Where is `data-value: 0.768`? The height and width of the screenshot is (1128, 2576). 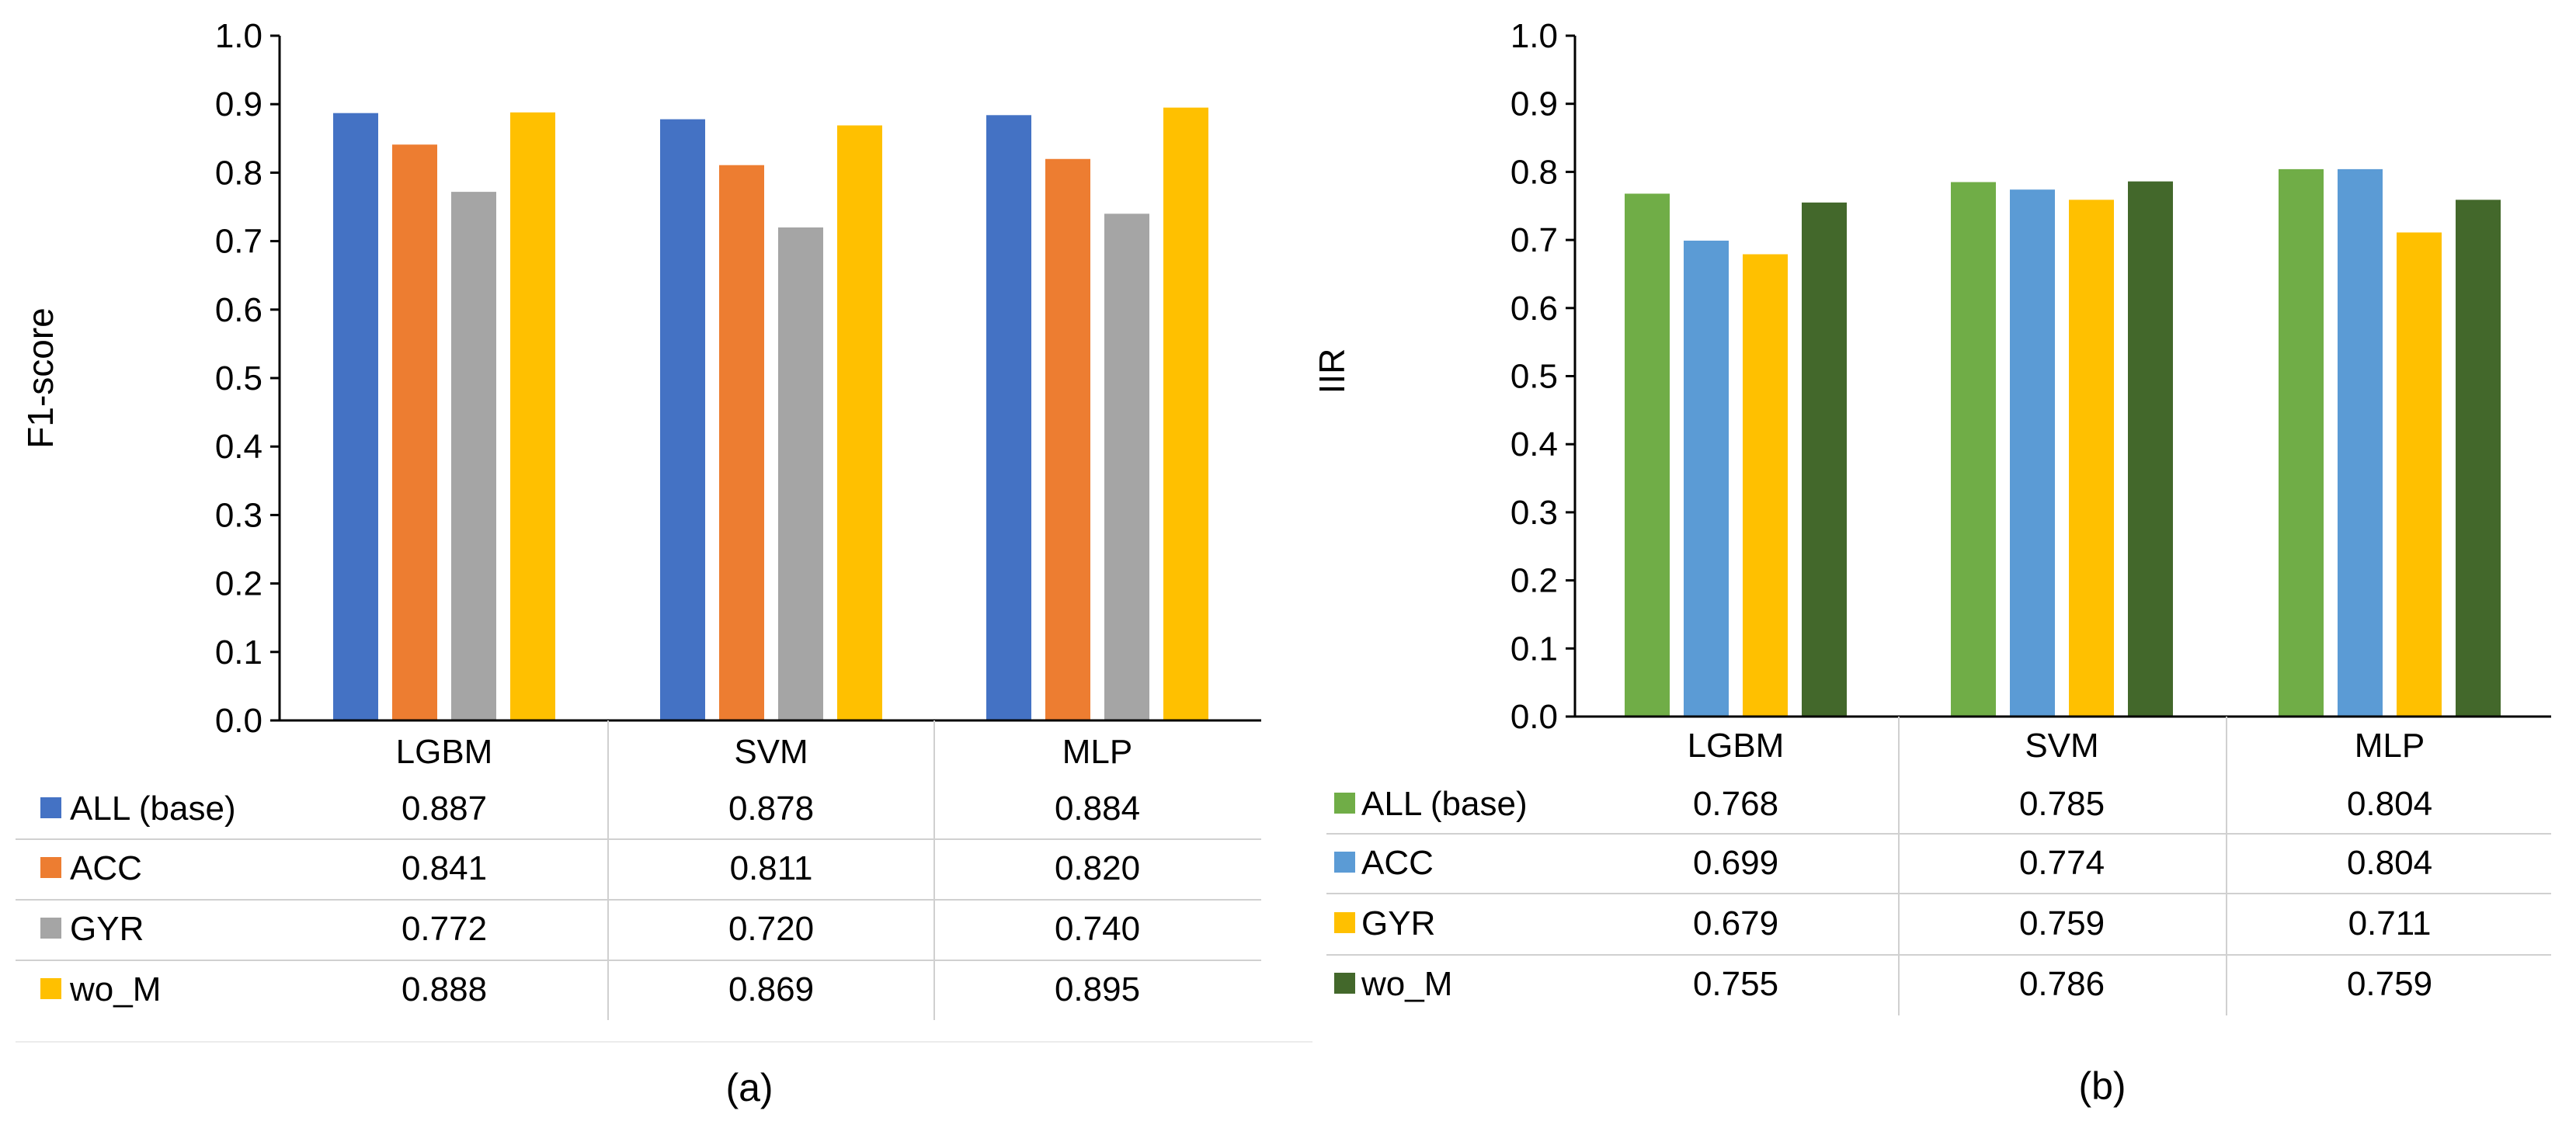
data-value: 0.768 is located at coordinates (1736, 804).